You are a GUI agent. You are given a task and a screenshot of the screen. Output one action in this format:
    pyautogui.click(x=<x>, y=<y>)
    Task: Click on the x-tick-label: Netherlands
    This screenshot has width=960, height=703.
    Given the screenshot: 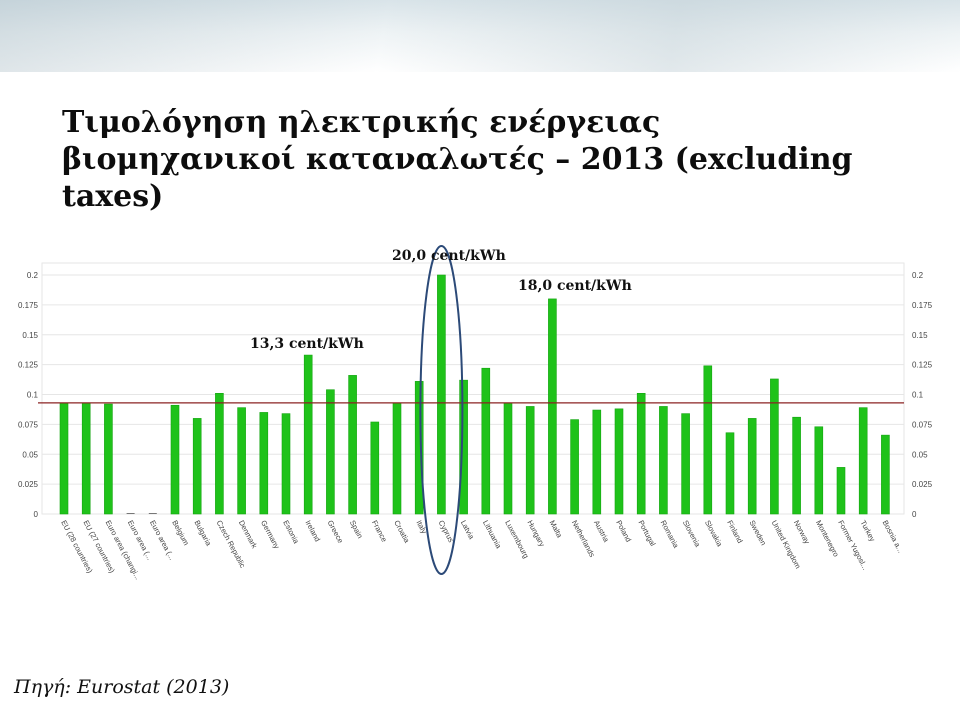 What is the action you would take?
    pyautogui.click(x=583, y=539)
    